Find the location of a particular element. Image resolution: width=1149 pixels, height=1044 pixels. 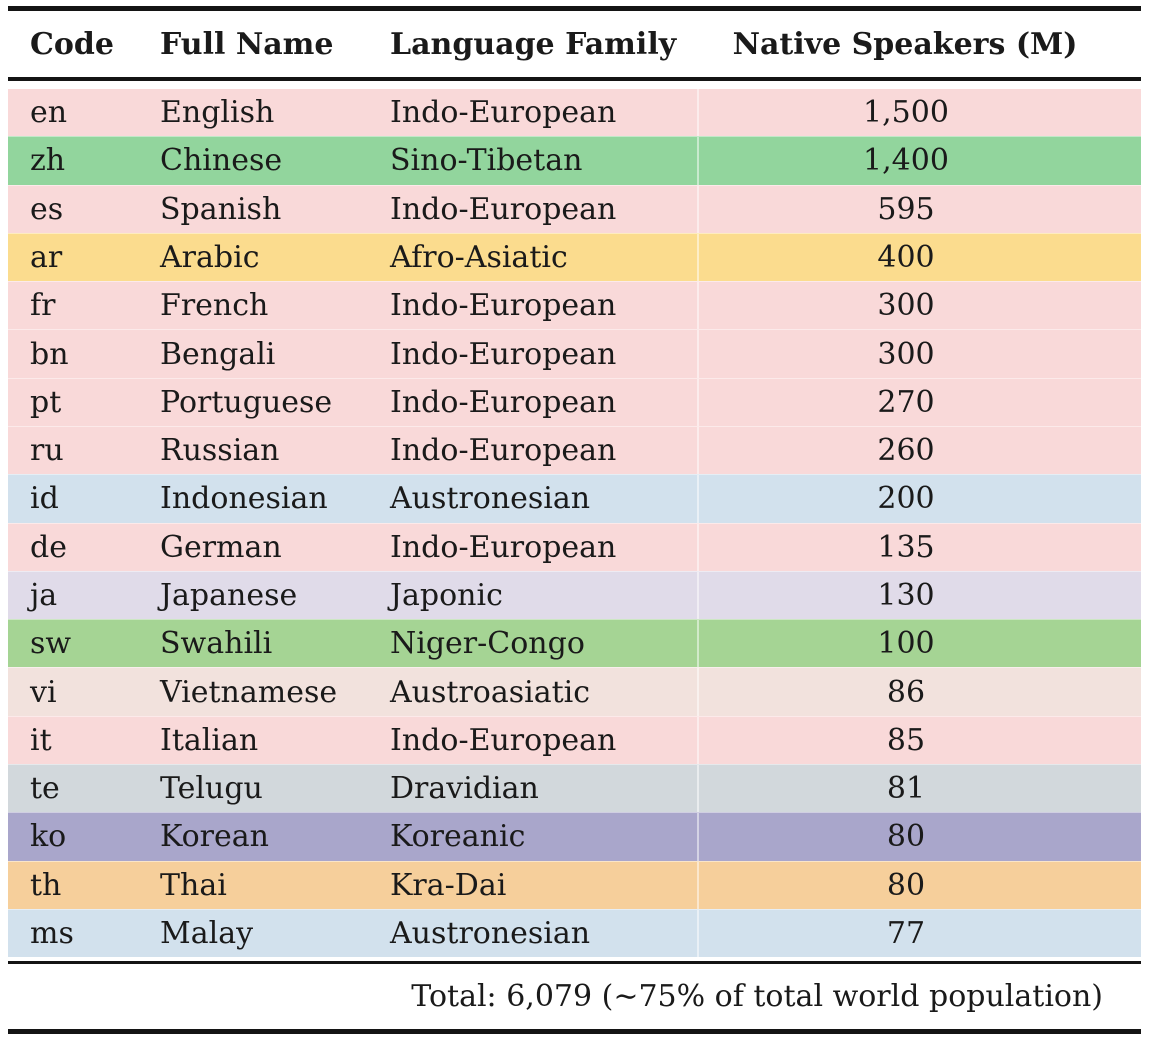

cell-native-speakers: 100 is located at coordinates (919, 644).